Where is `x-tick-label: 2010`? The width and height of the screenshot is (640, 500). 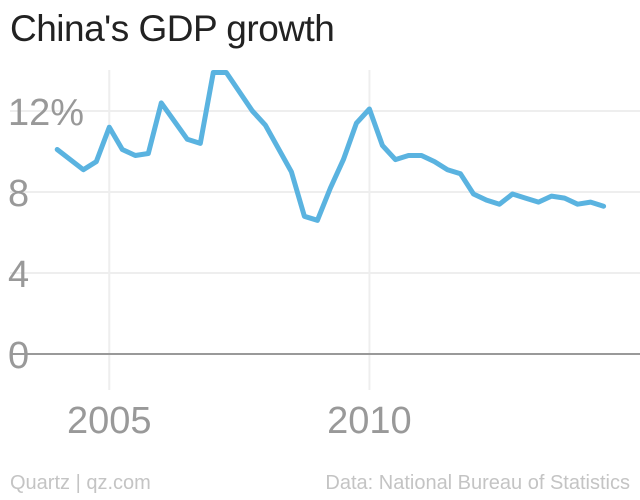
x-tick-label: 2010 is located at coordinates (369, 421).